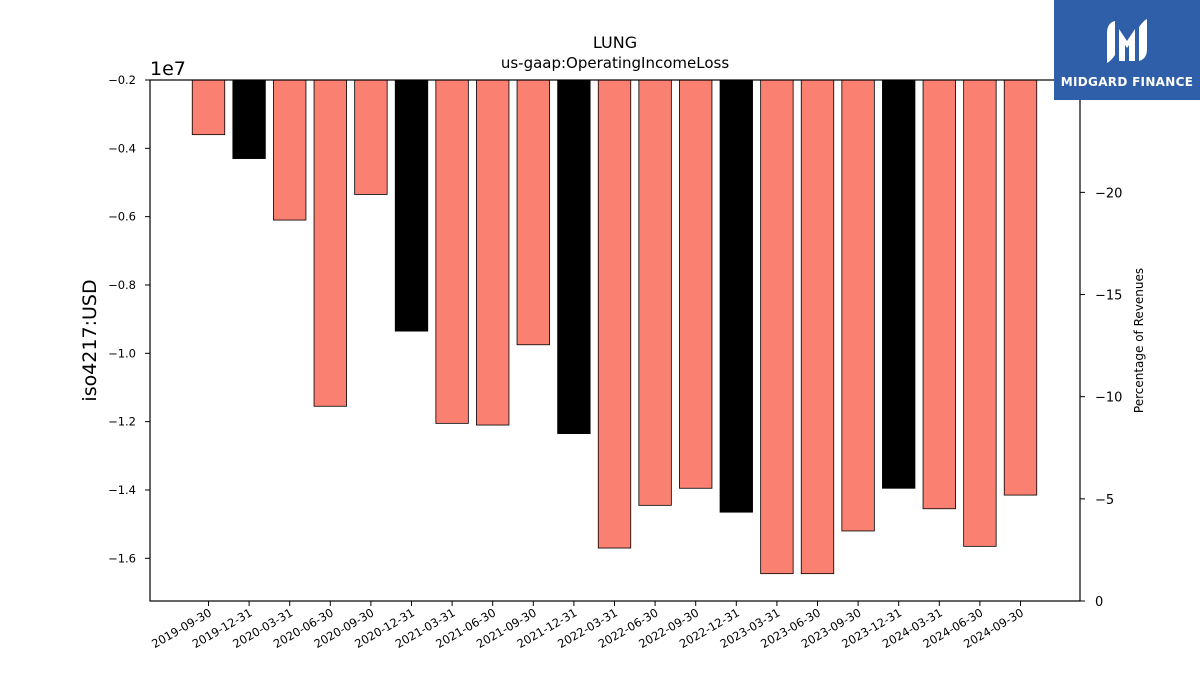  I want to click on y-tick-label: −0.6, so click(122, 217).